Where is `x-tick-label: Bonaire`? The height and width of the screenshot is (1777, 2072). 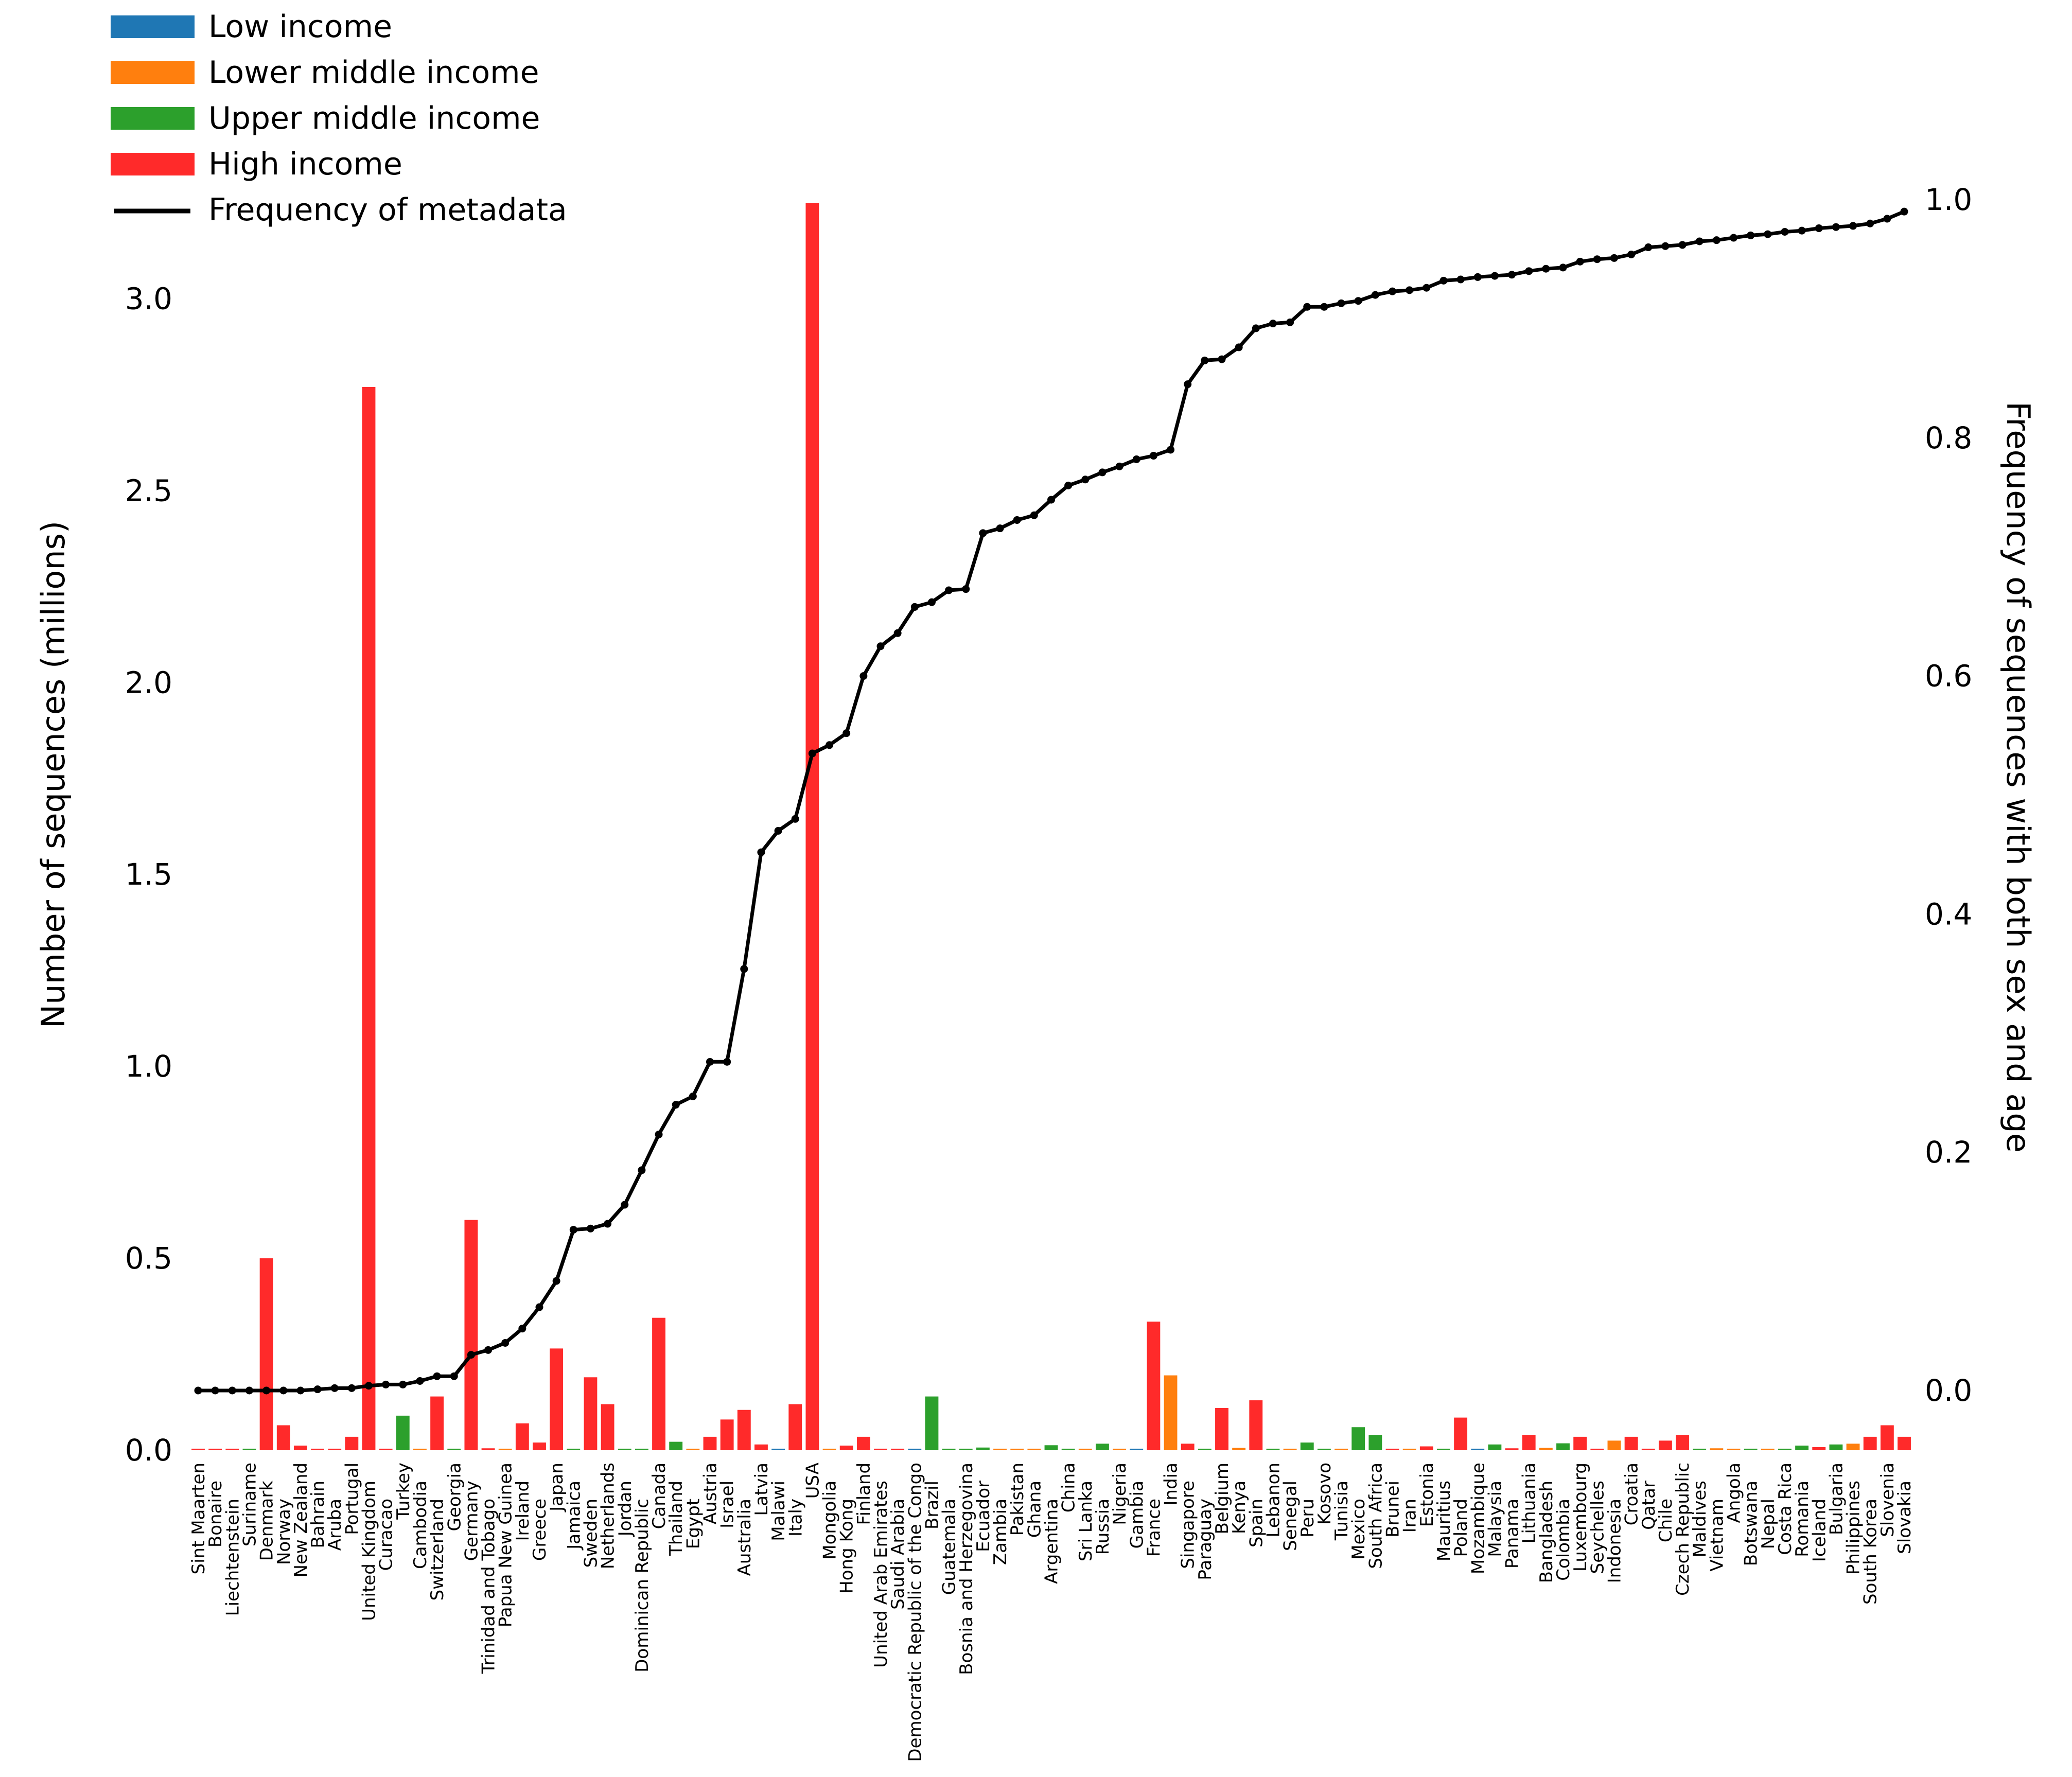 x-tick-label: Bonaire is located at coordinates (215, 1514).